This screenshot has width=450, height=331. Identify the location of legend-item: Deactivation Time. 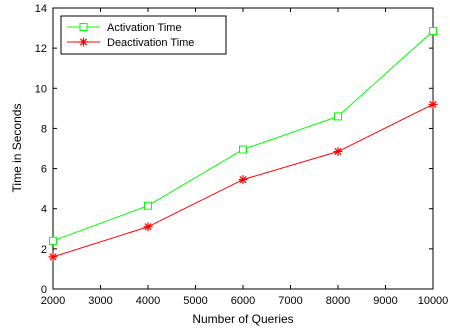
(130, 43).